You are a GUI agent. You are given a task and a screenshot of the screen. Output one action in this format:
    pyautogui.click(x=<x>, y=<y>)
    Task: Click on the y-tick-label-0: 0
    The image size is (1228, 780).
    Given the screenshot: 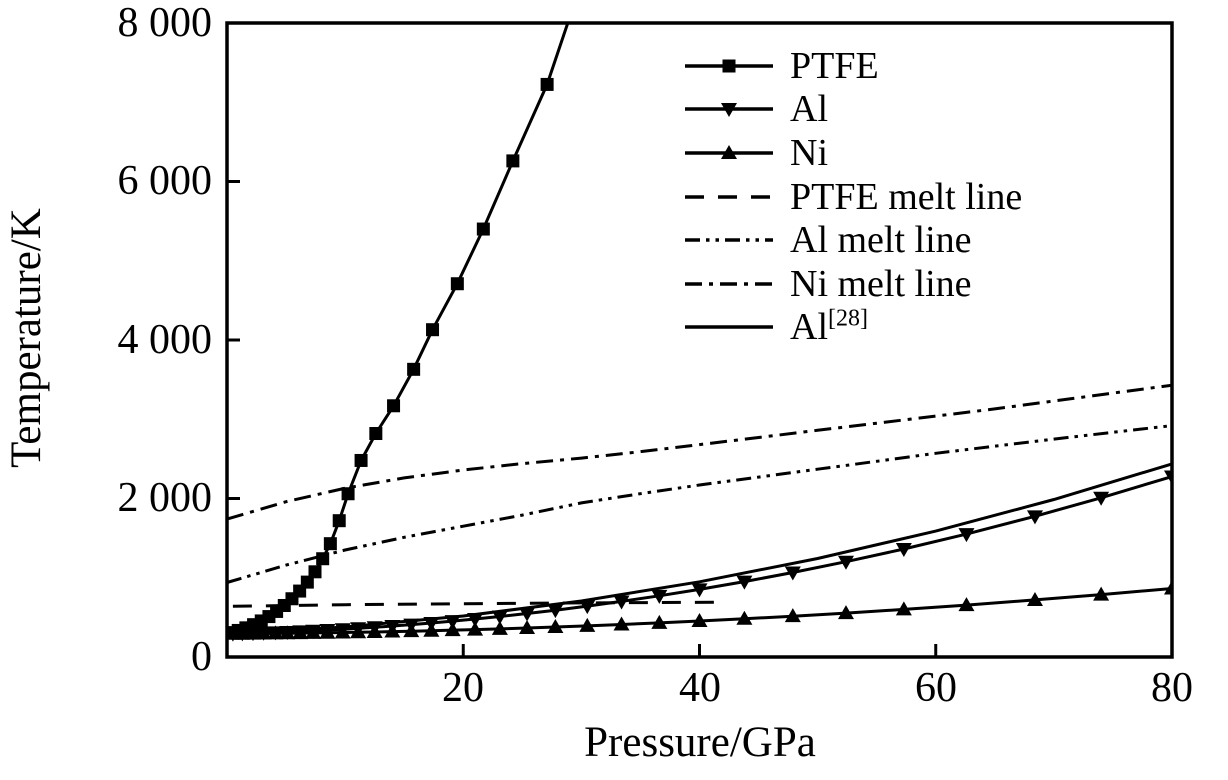 What is the action you would take?
    pyautogui.click(x=201, y=657)
    